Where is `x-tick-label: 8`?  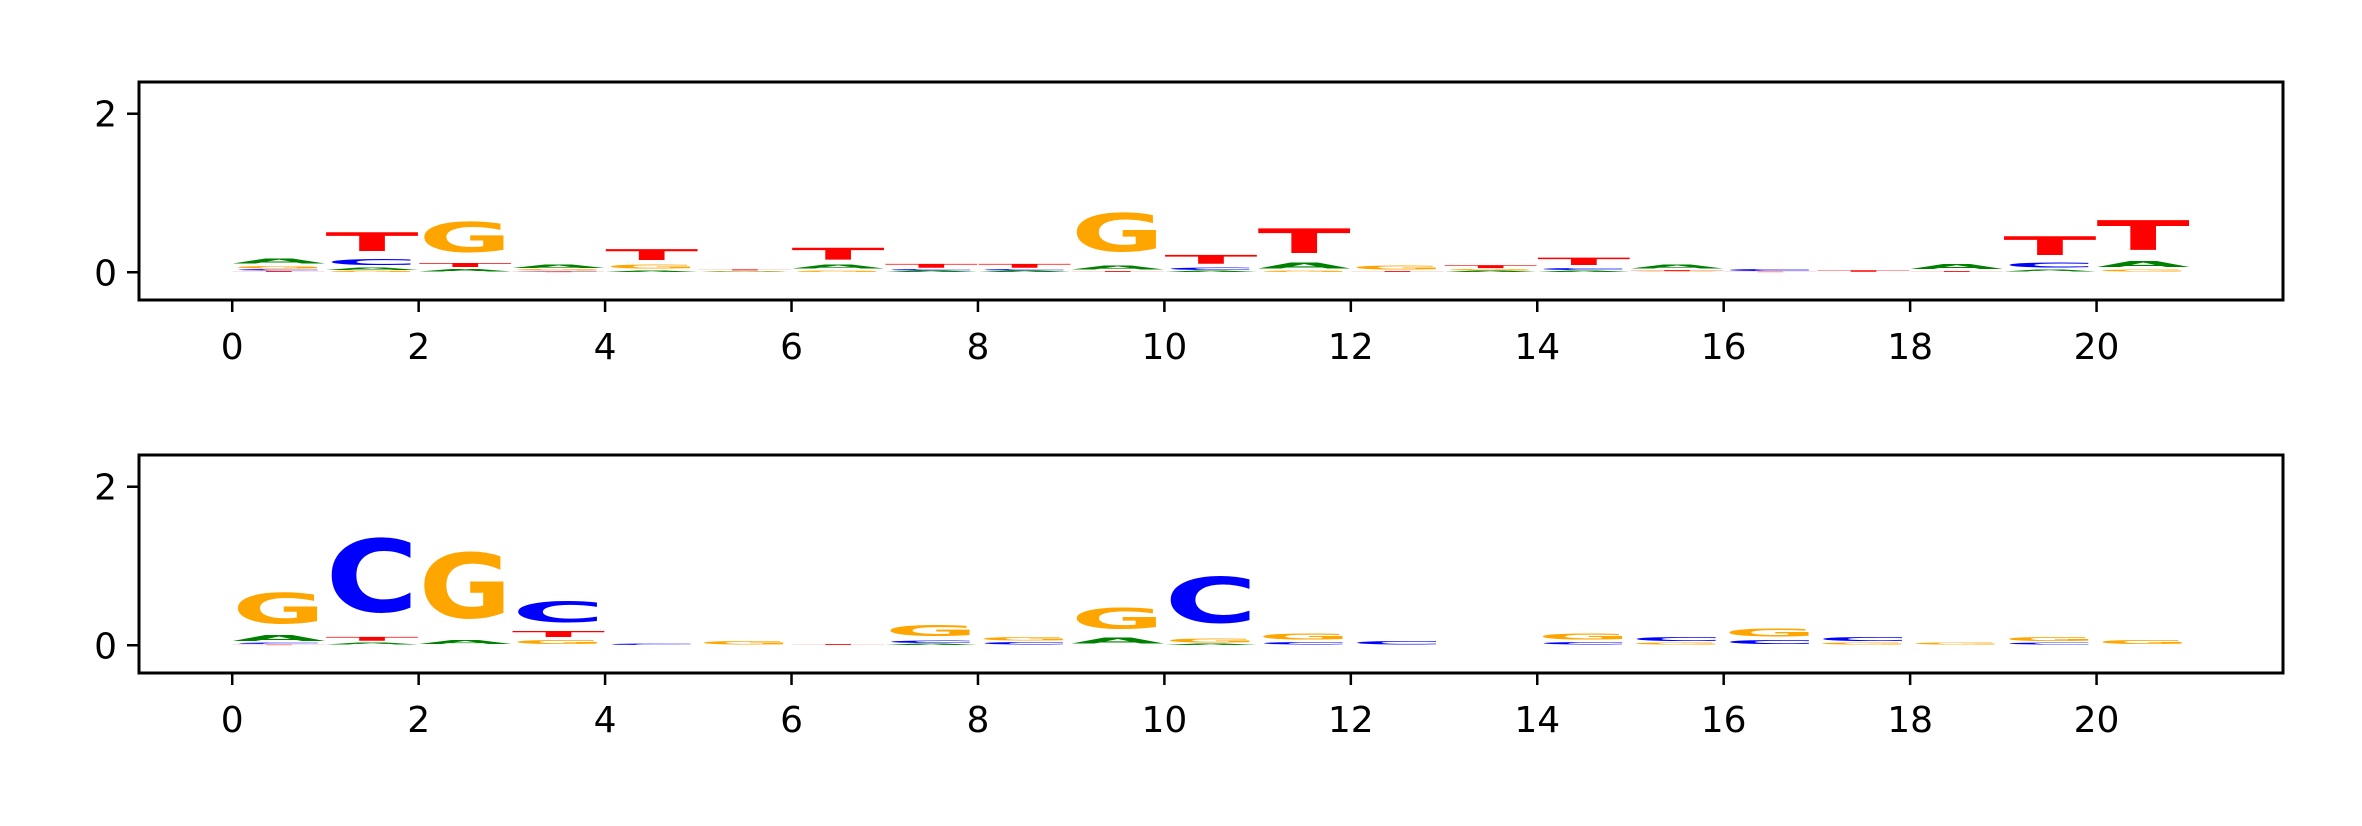 x-tick-label: 8 is located at coordinates (978, 720).